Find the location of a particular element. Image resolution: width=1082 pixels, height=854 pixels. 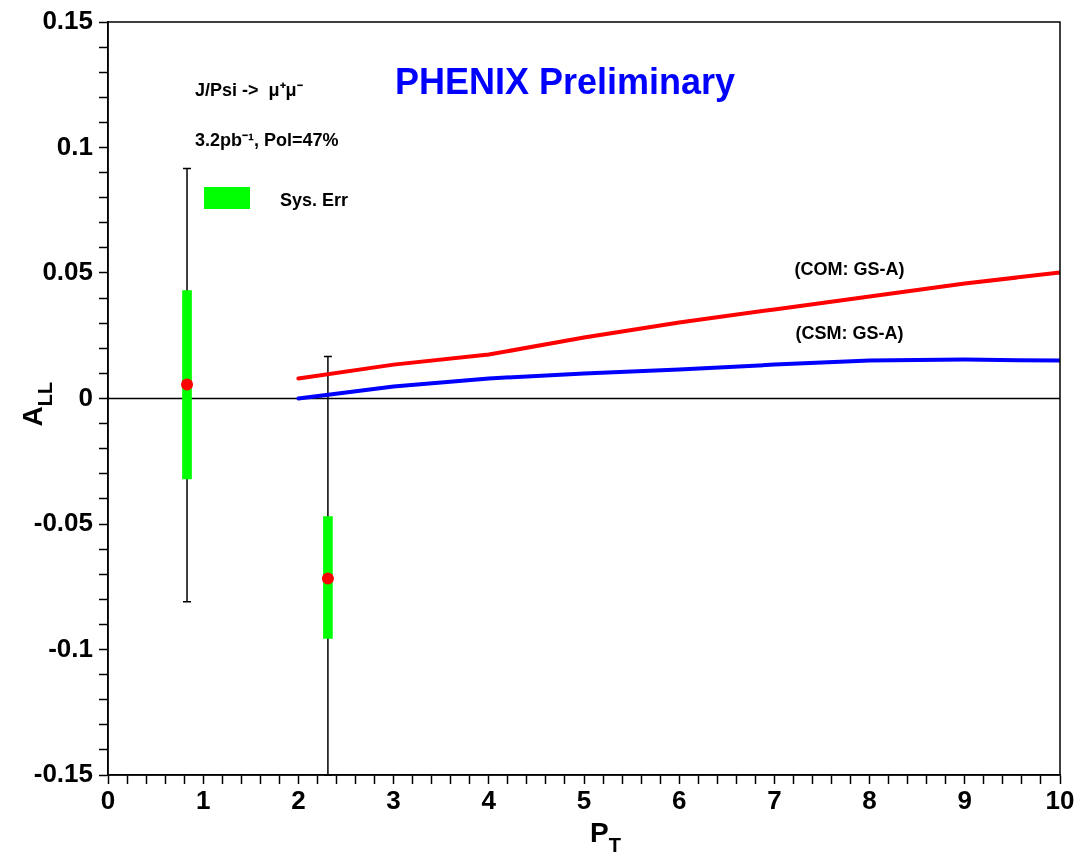

y-tick-label: -0.1 is located at coordinates (70, 647).